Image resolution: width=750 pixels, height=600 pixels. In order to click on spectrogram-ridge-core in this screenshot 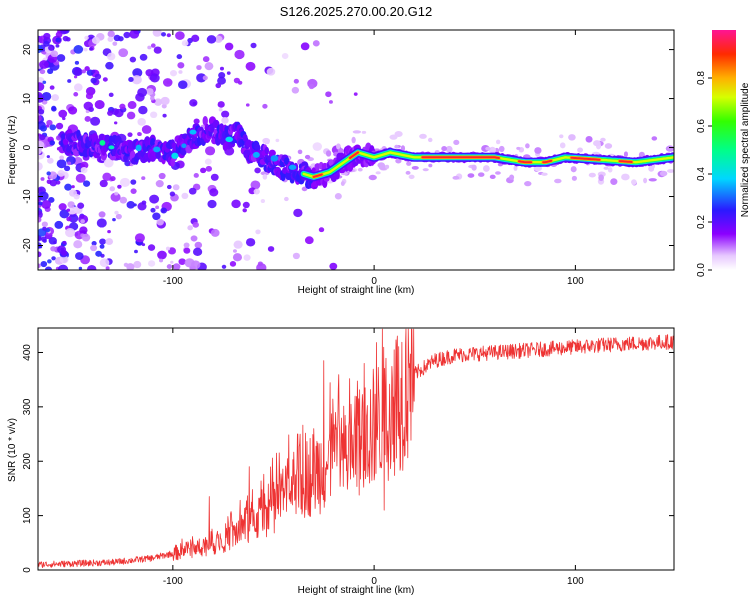, I will do `click(386, 155)`.